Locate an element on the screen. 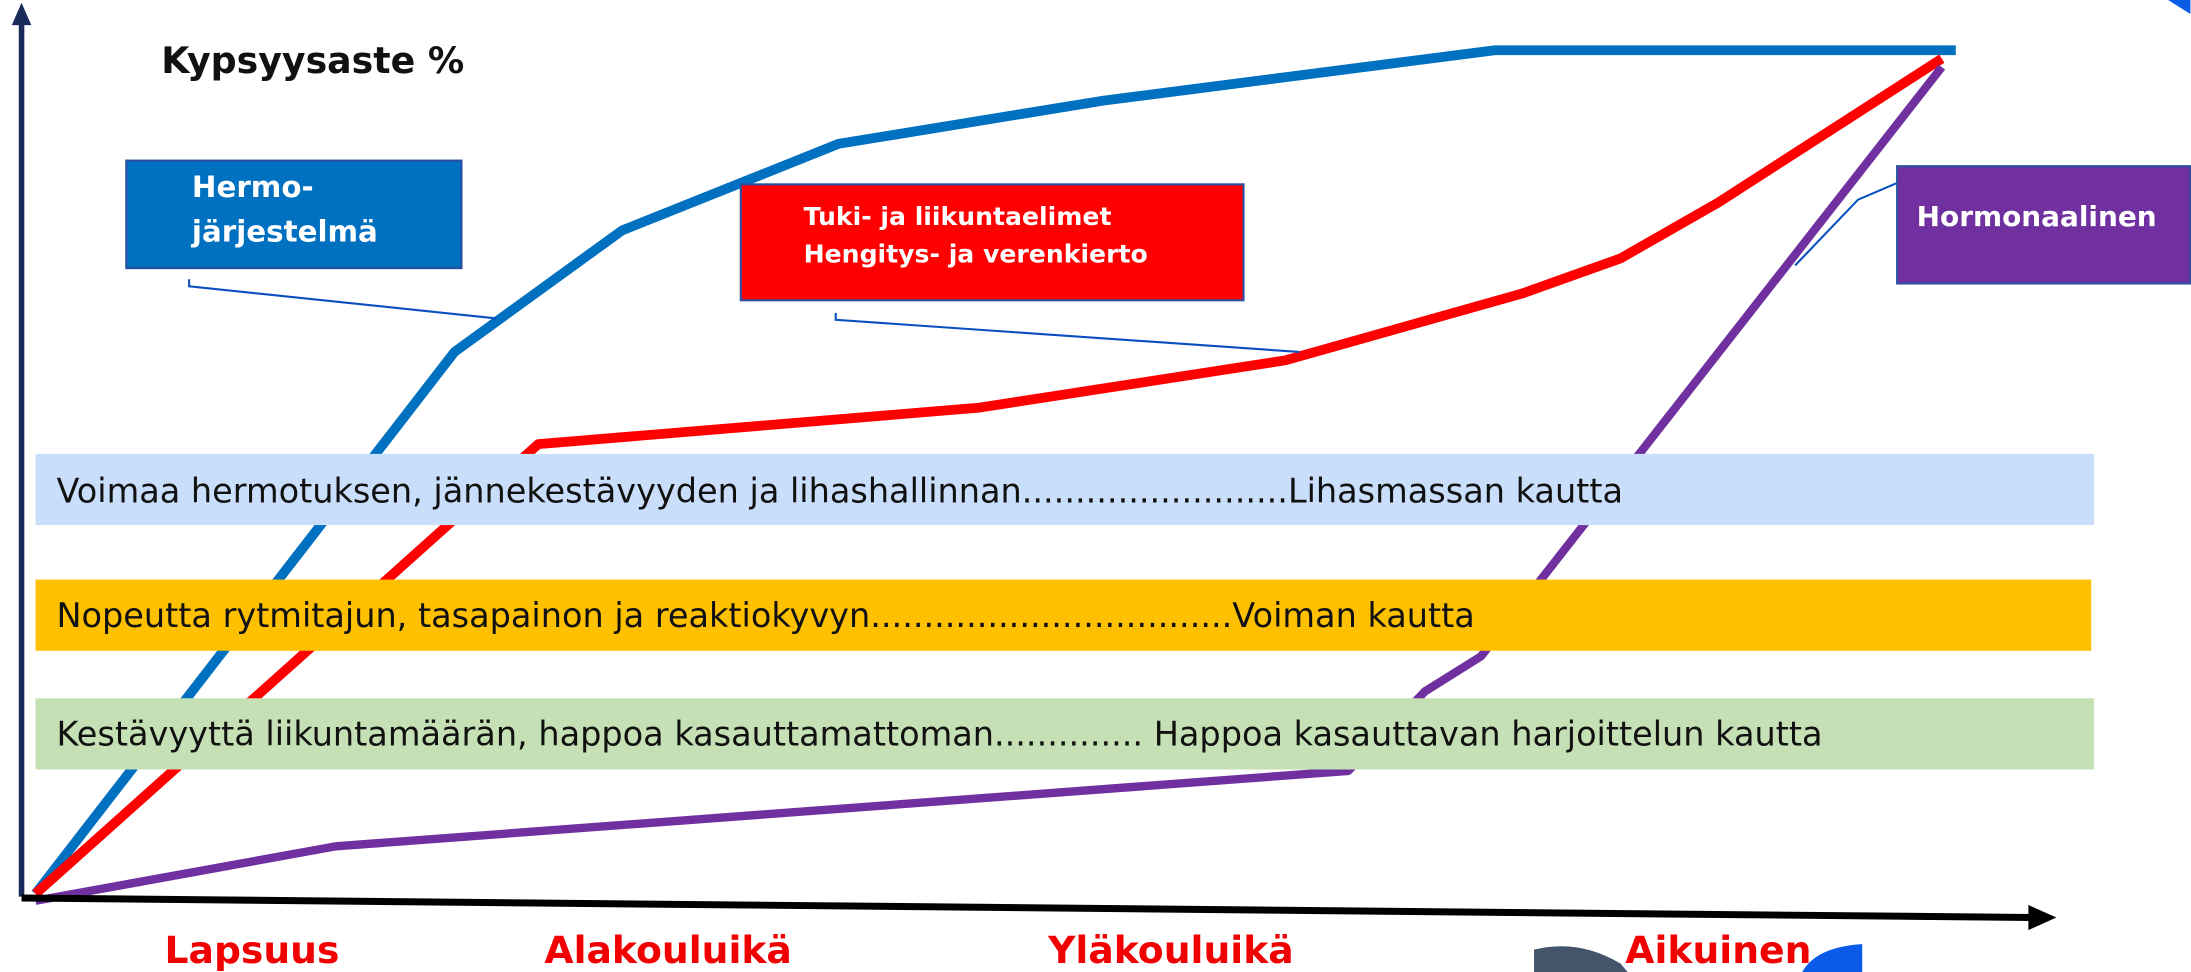 Image resolution: width=2191 pixels, height=972 pixels. y-axis-arrow is located at coordinates (21, 14).